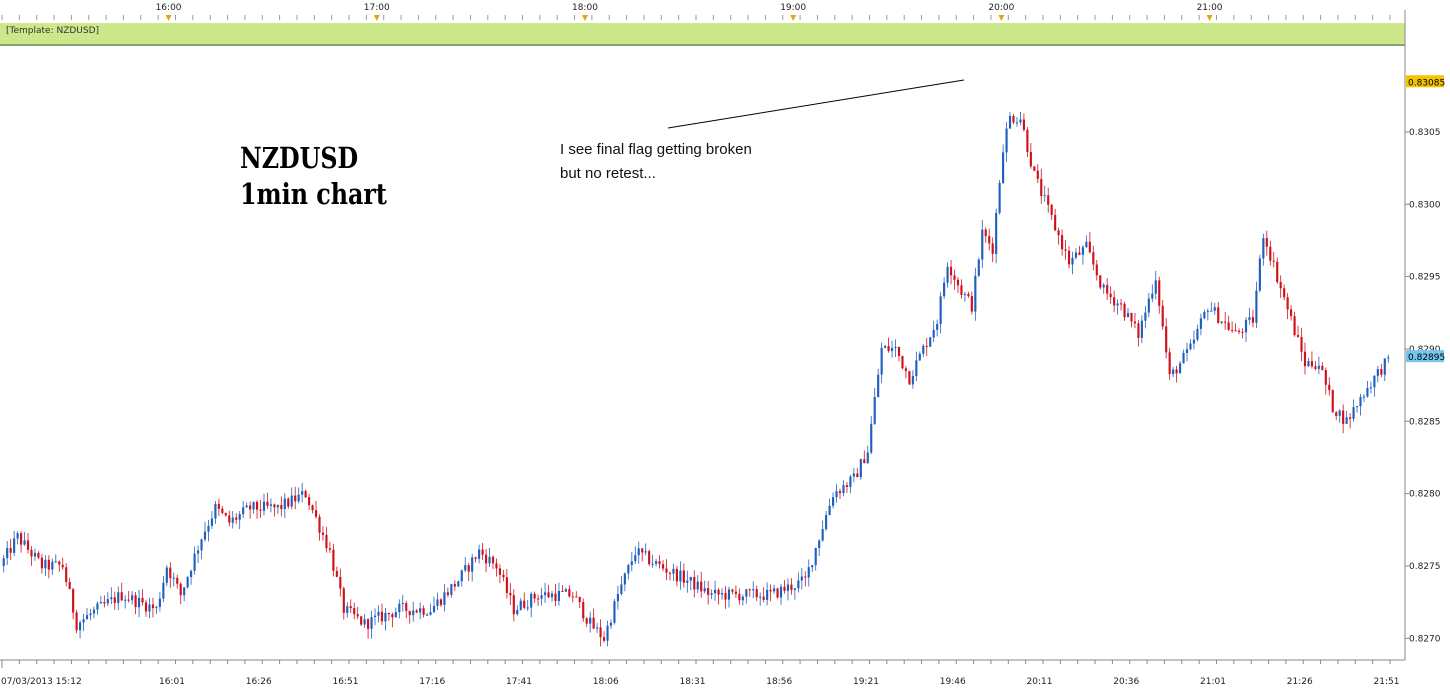 The height and width of the screenshot is (689, 1450). I want to click on top-time-label: 16:00, so click(169, 8).